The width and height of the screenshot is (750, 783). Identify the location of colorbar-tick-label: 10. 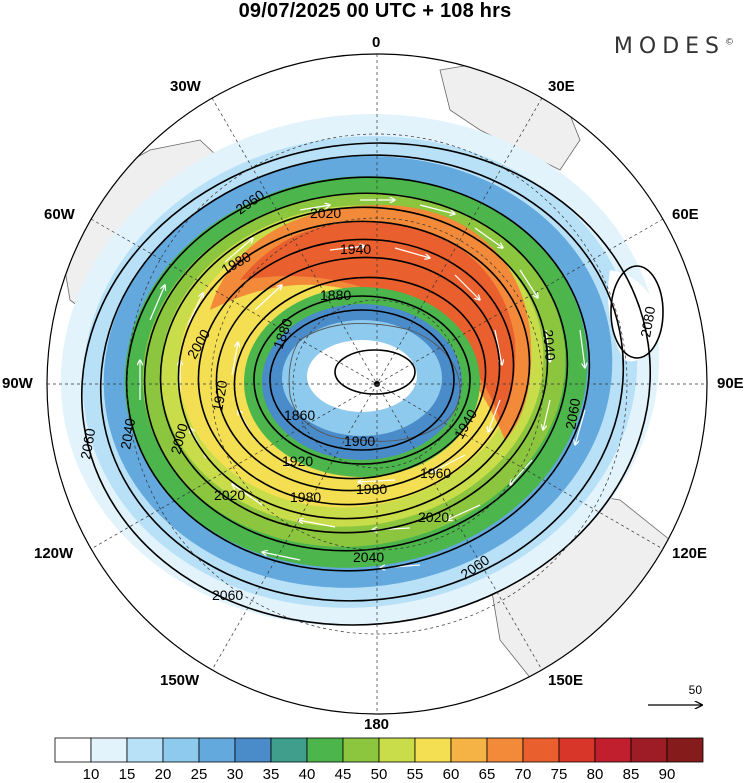
(91, 774).